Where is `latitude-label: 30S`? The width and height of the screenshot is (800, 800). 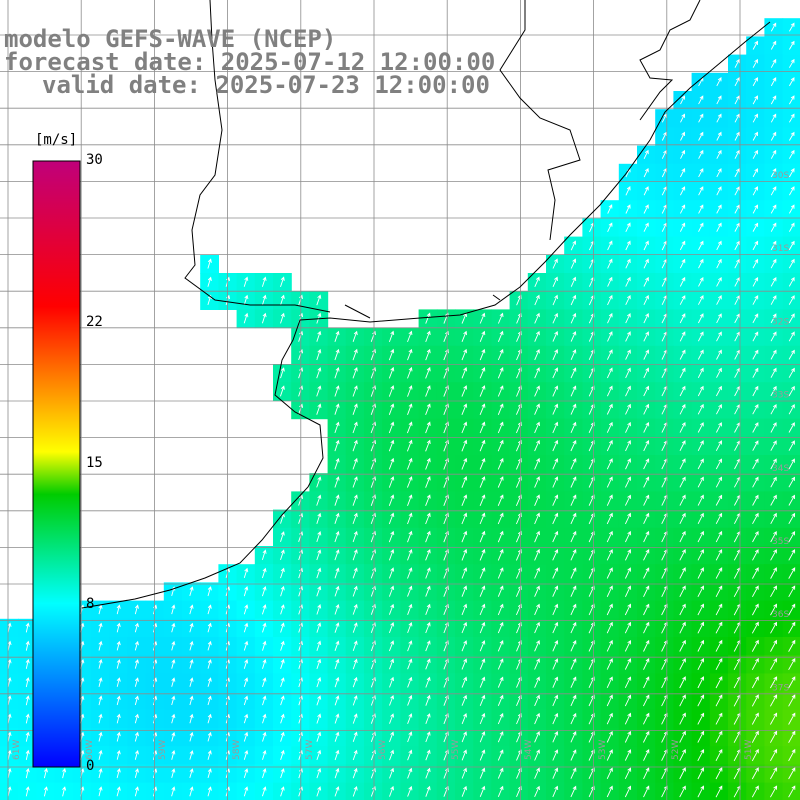 latitude-label: 30S is located at coordinates (780, 176).